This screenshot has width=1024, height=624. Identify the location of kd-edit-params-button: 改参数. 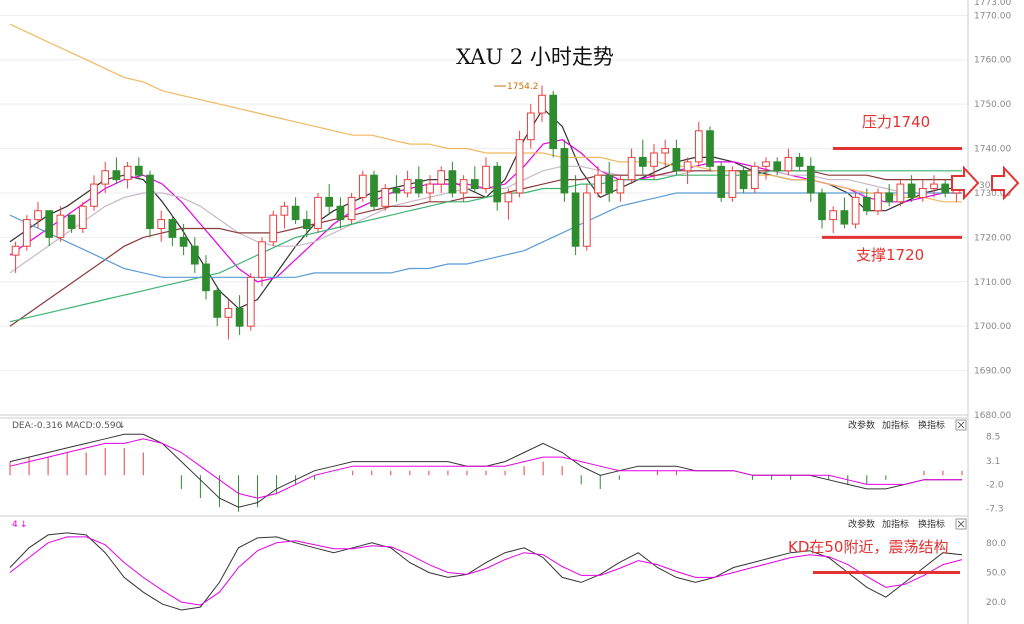
(861, 524).